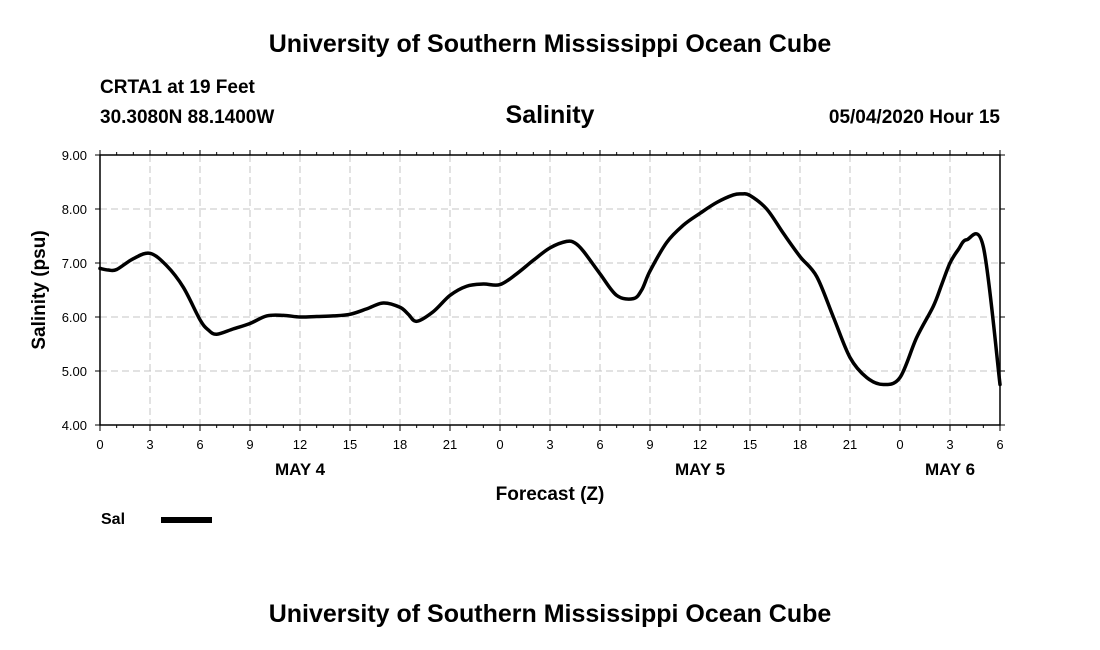 The width and height of the screenshot is (1100, 650). Describe the element at coordinates (74, 155) in the screenshot. I see `y-tick-label: 9.00` at that location.